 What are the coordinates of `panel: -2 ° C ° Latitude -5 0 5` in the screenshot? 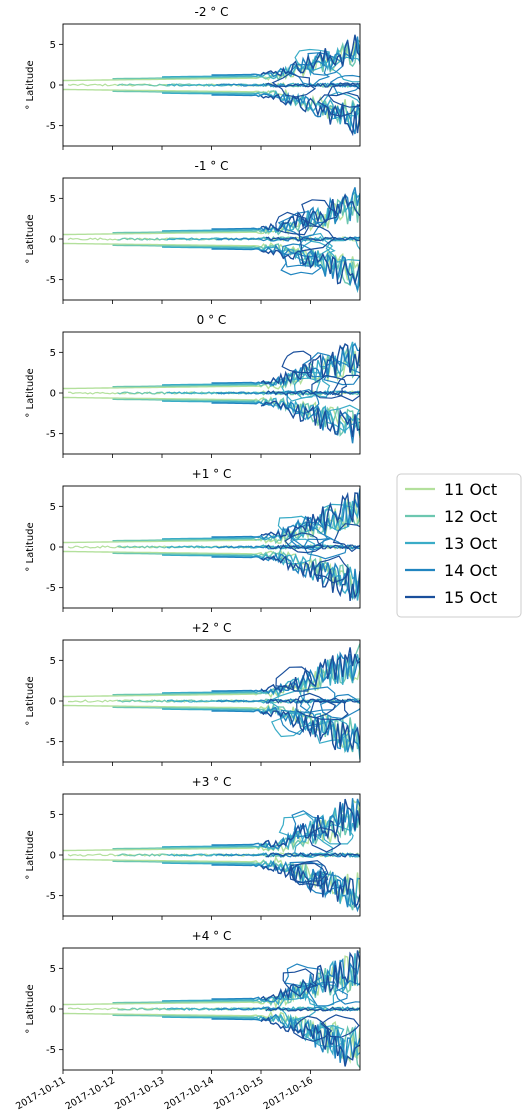 It's located at (193, 77).